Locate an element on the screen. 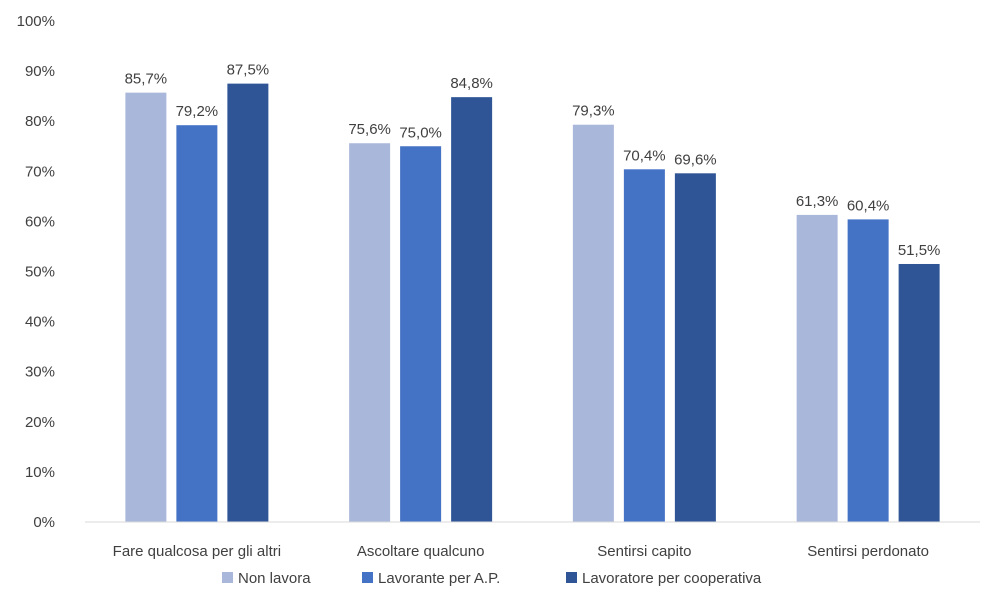  y-tick-label: 10% is located at coordinates (40, 472).